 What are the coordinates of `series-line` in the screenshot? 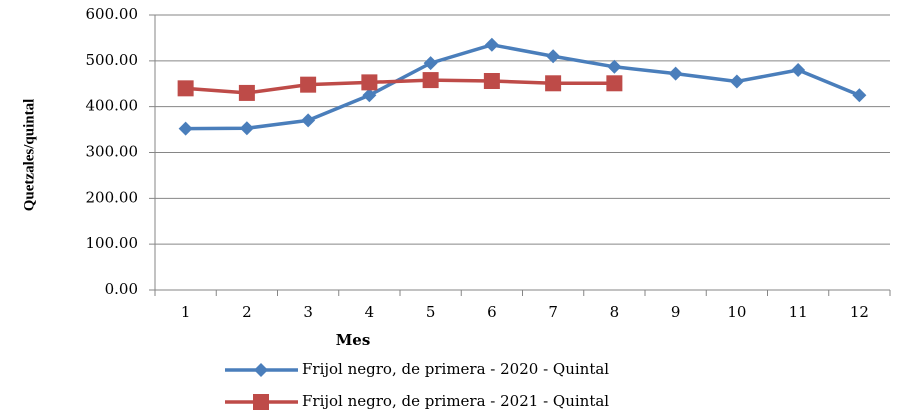 It's located at (400, 86).